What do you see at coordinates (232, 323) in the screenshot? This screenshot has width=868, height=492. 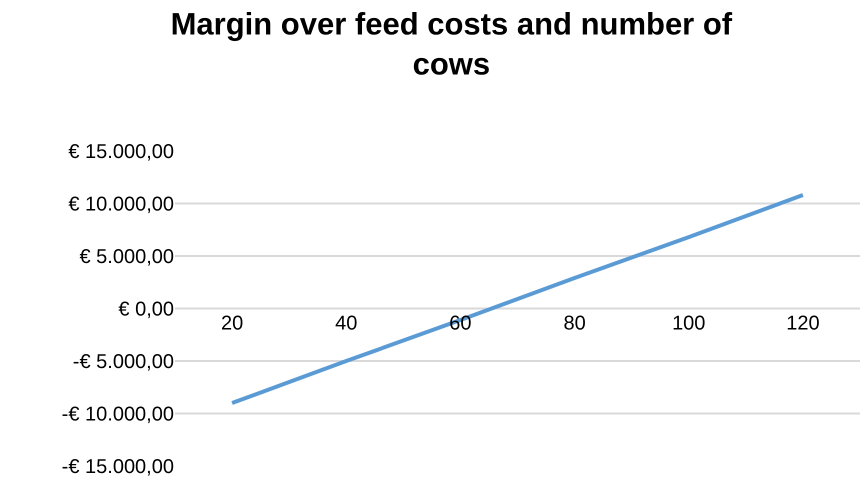 I see `x-tick-label: 20` at bounding box center [232, 323].